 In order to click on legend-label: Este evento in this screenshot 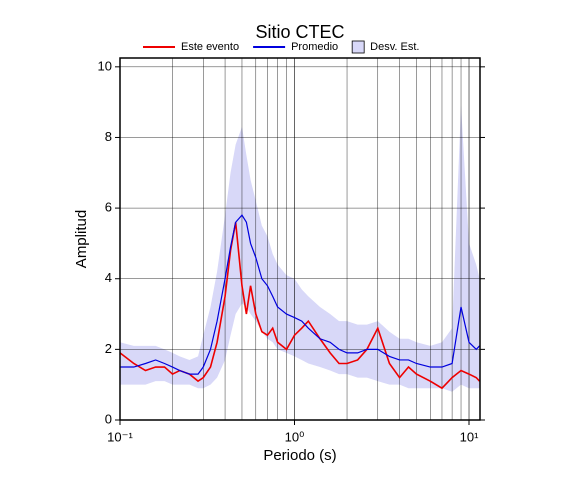, I will do `click(210, 47)`.